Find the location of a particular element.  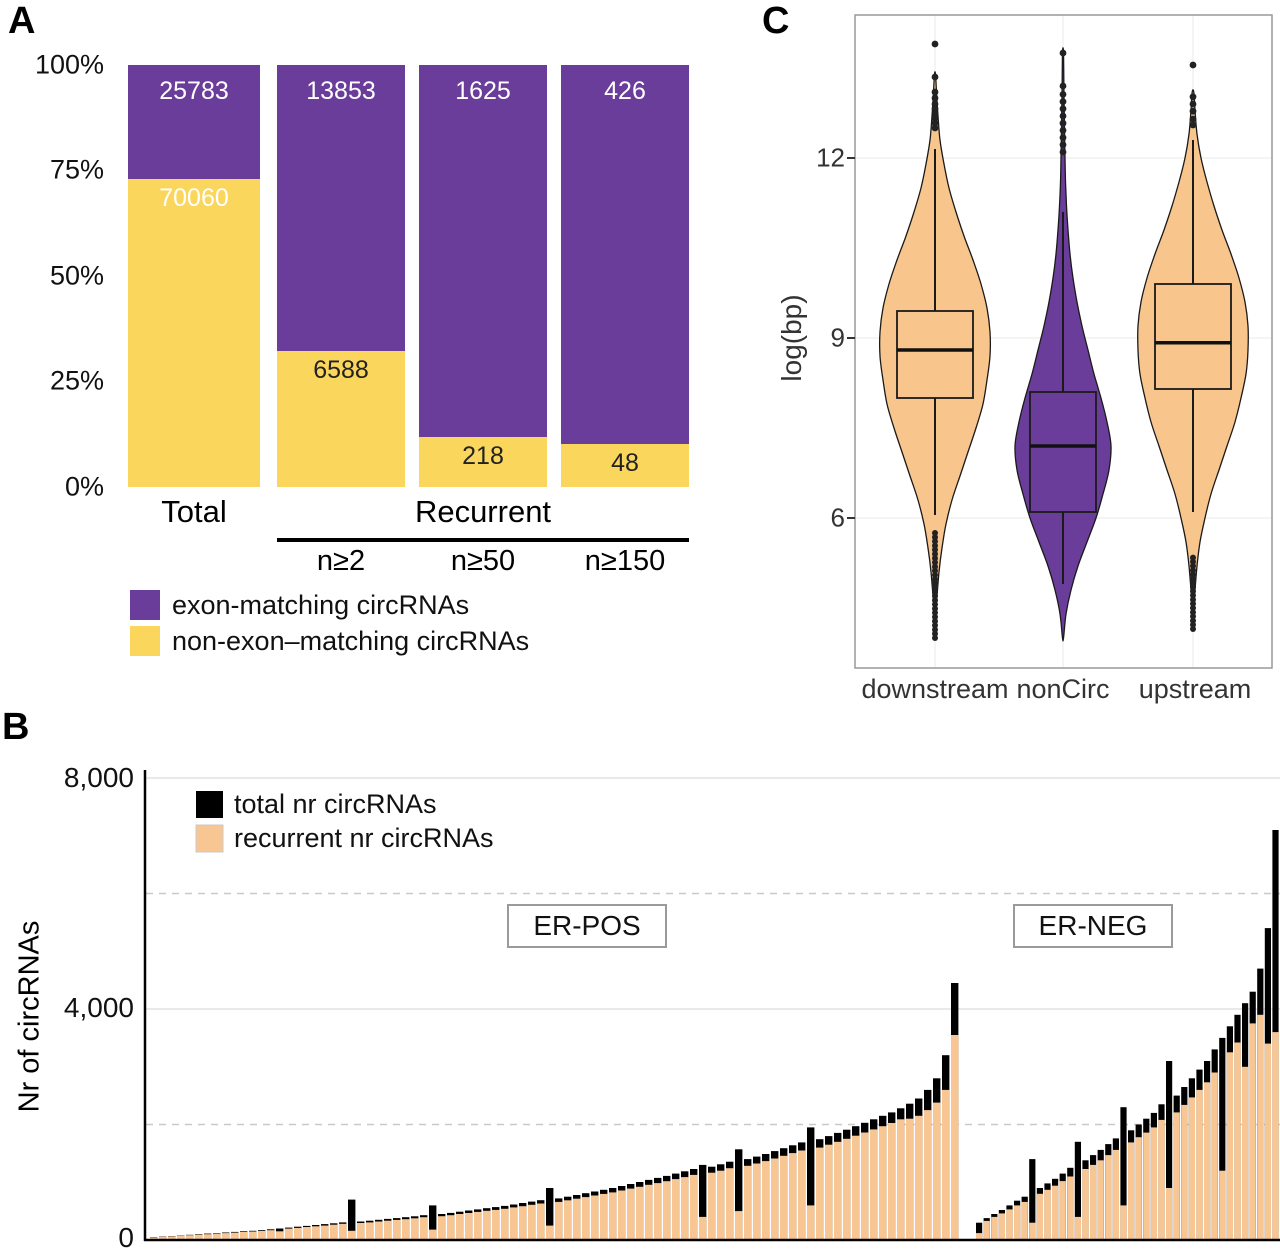

c-cat-upstream: upstream is located at coordinates (1195, 689).